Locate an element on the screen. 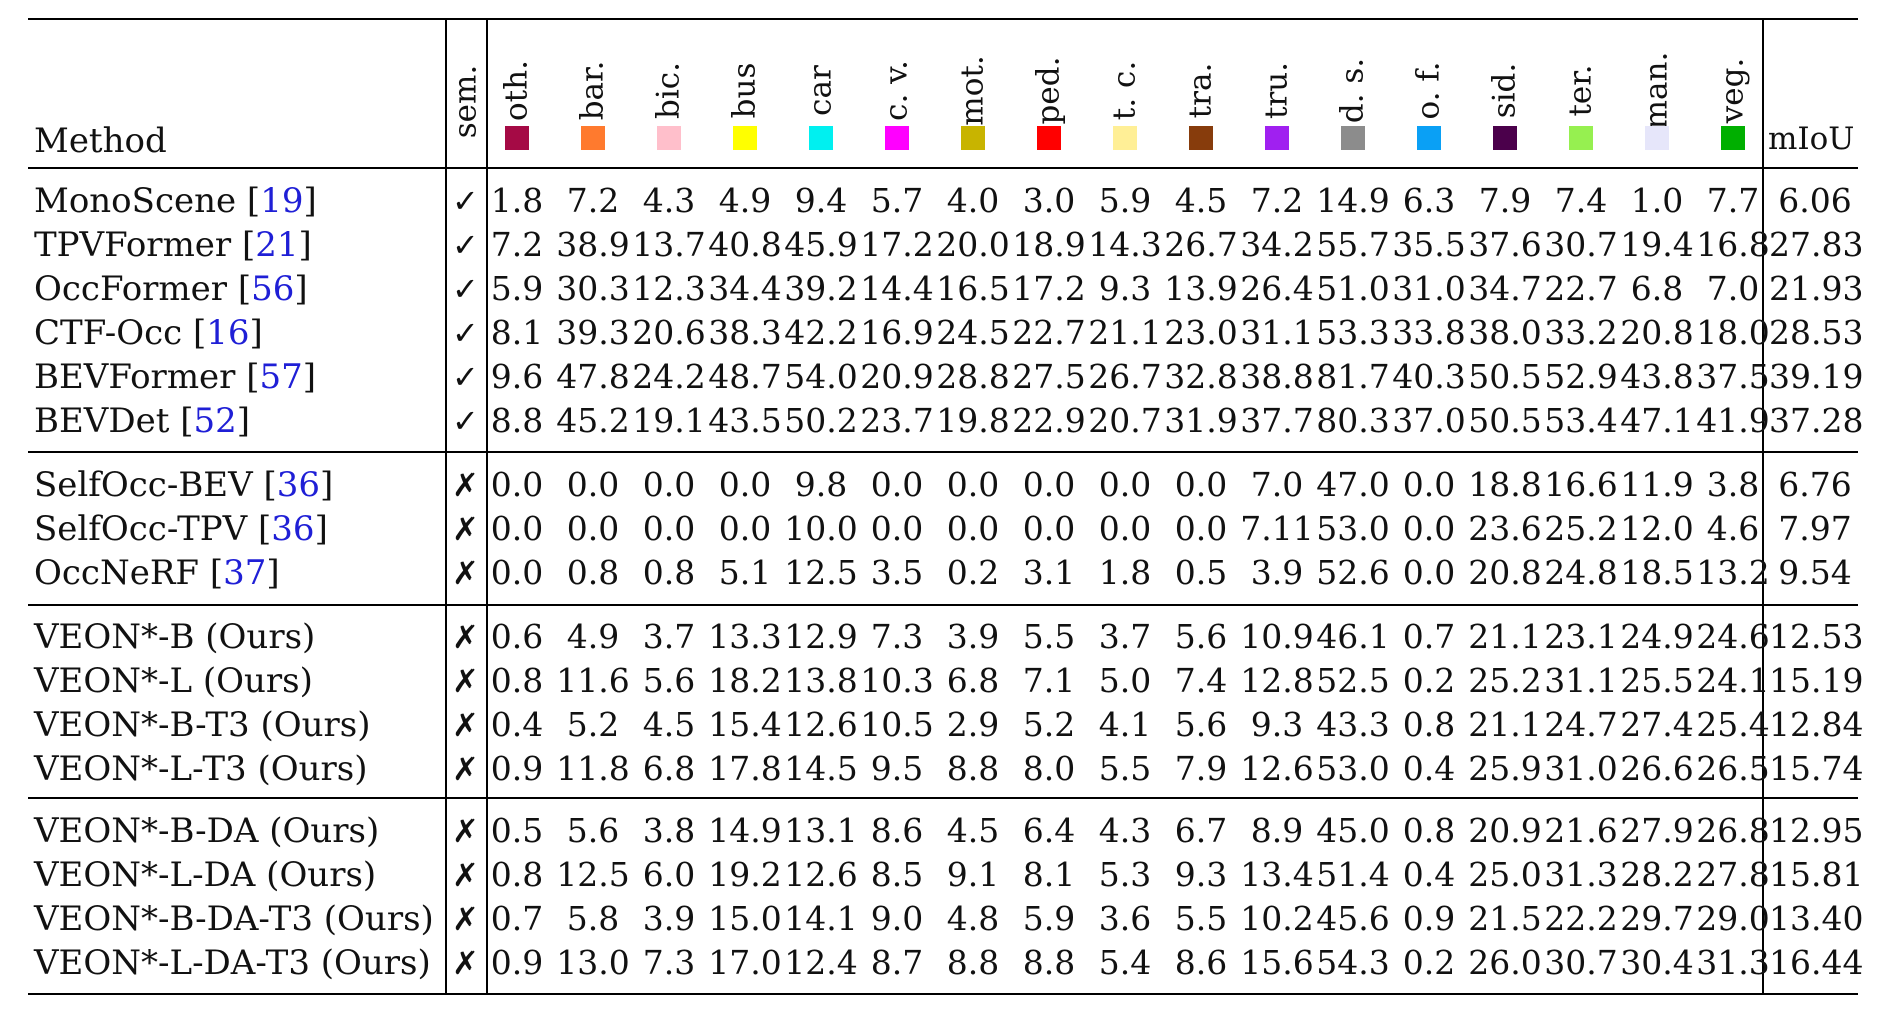 This screenshot has height=1022, width=1880. value-cell: 8.9 is located at coordinates (1277, 830).